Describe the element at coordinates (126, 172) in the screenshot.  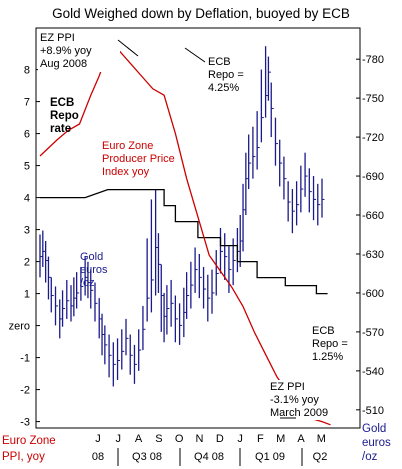
I see `ppi-series-label: Index yoy` at that location.